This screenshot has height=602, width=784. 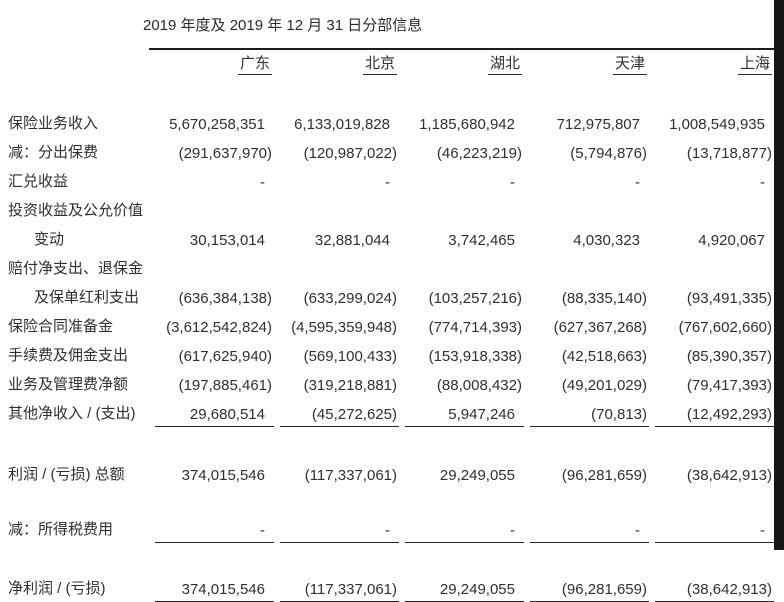 What do you see at coordinates (464, 416) in the screenshot?
I see `value-with-rule: 5,947,246` at bounding box center [464, 416].